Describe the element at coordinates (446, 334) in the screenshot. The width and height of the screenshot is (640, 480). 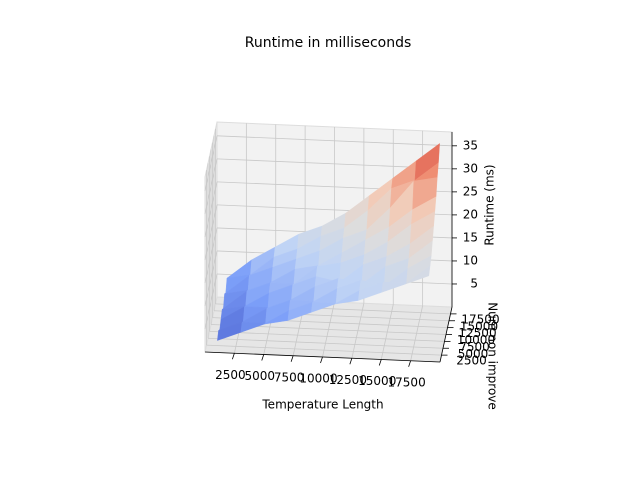
I see `y-axis` at that location.